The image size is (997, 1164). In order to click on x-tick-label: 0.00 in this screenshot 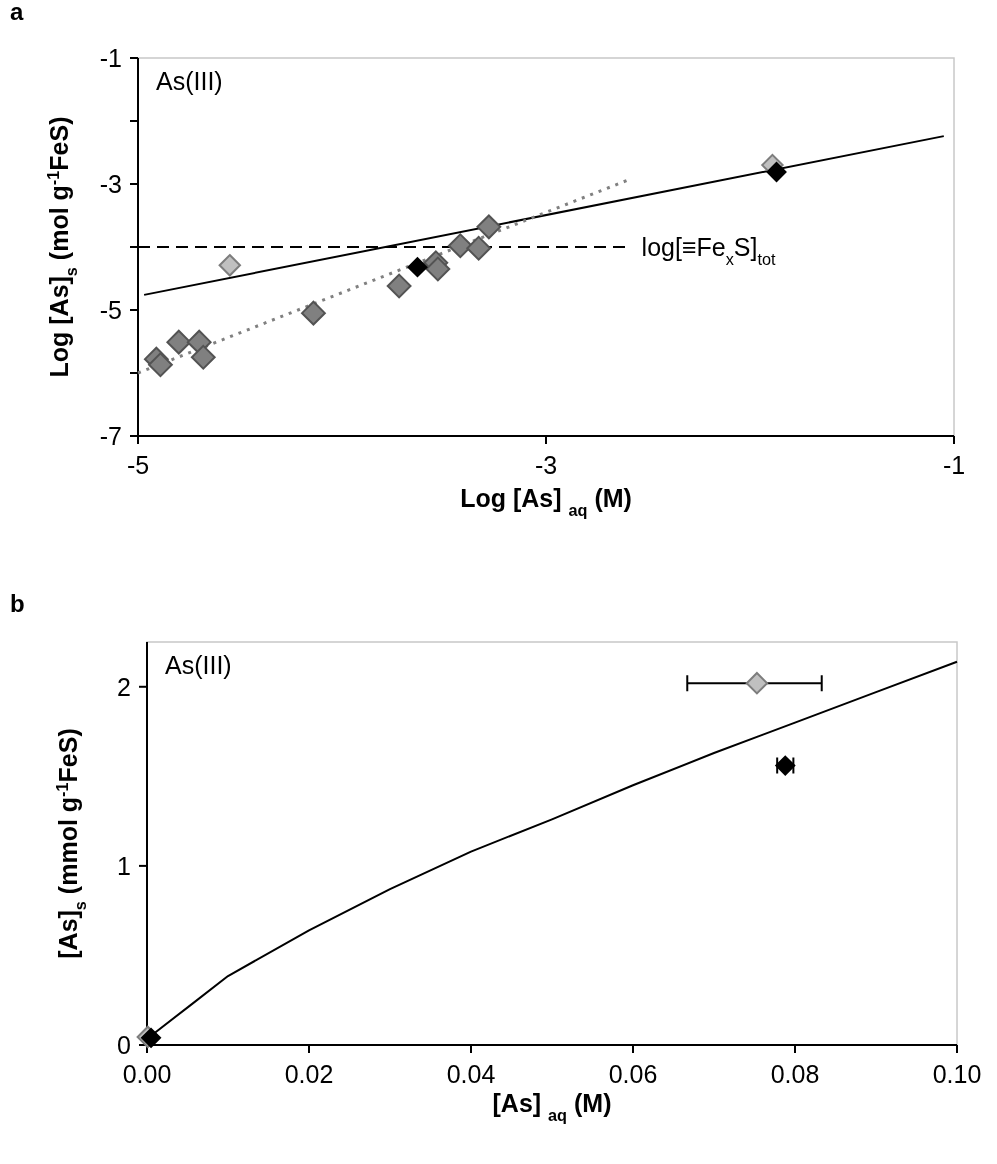, I will do `click(147, 1074)`.